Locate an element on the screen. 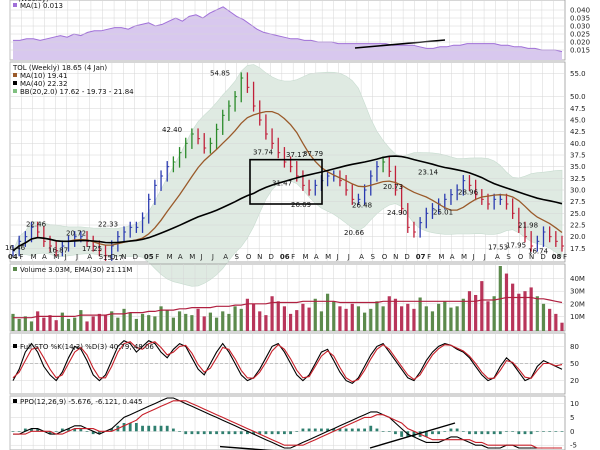 The height and width of the screenshot is (450, 600). y-tick-label: 47.5 is located at coordinates (578, 109).